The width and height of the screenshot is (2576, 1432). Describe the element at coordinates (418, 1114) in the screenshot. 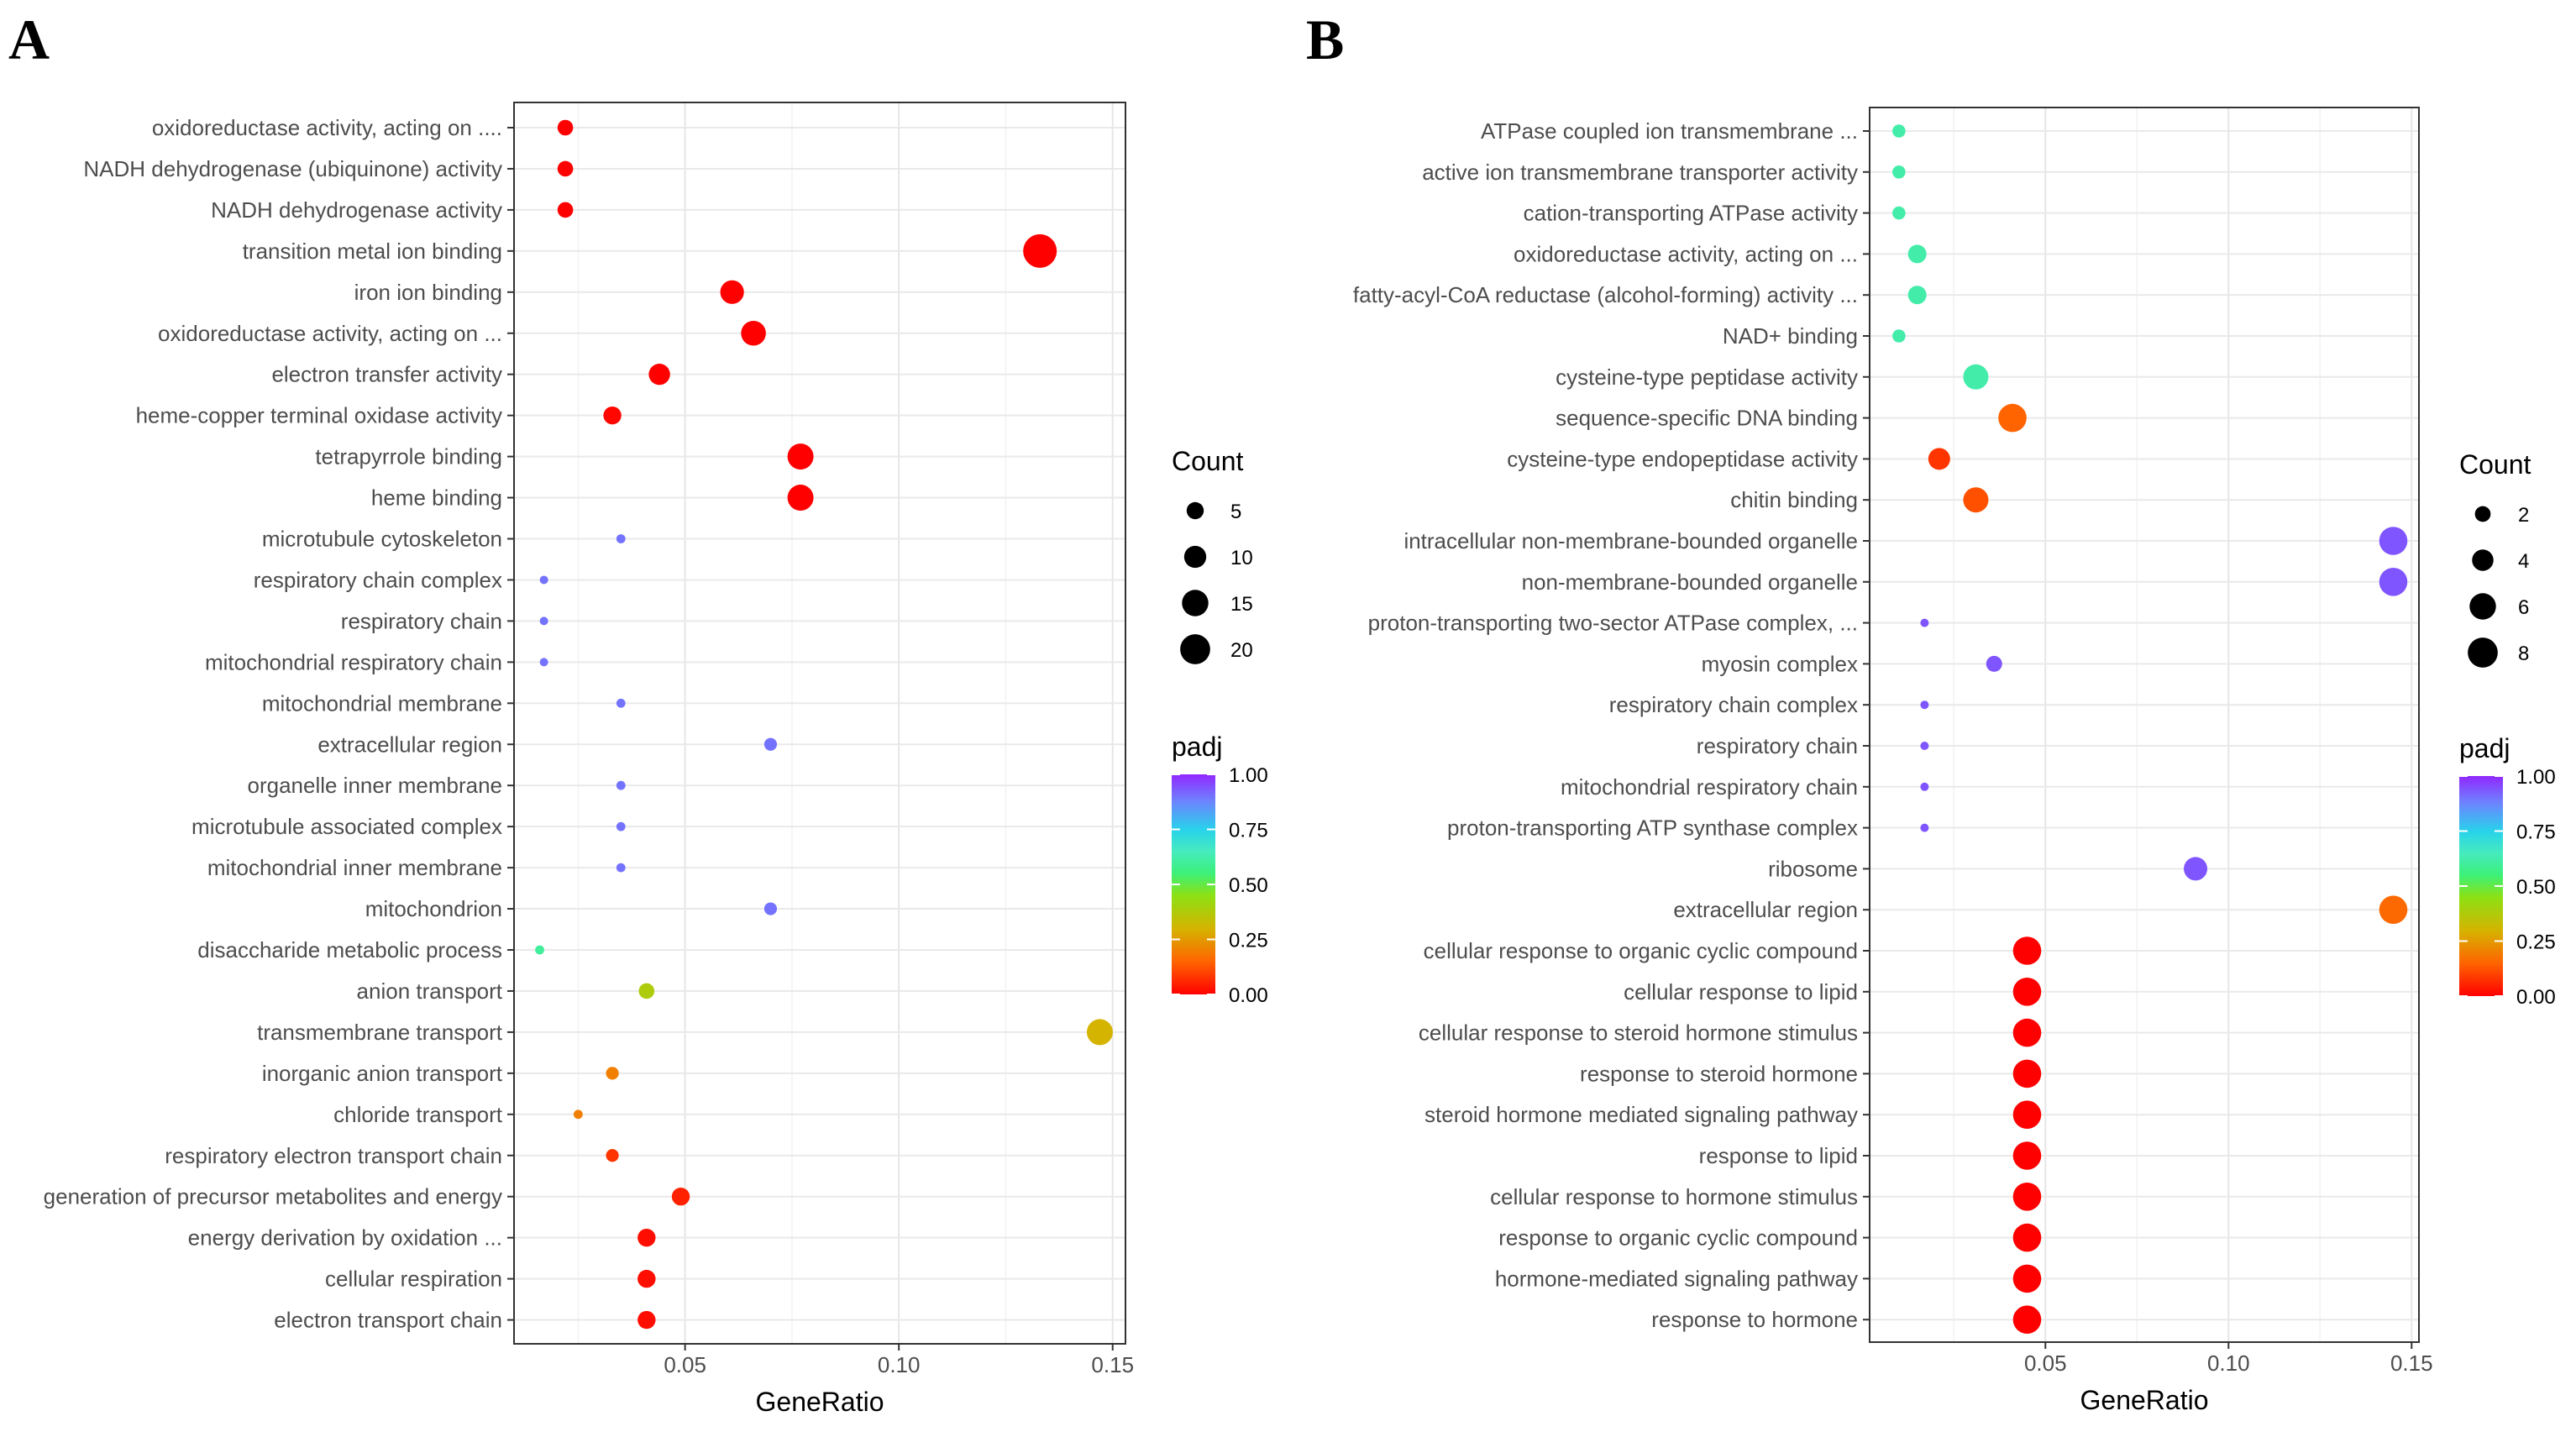

I see `category-label: chloride transport` at that location.